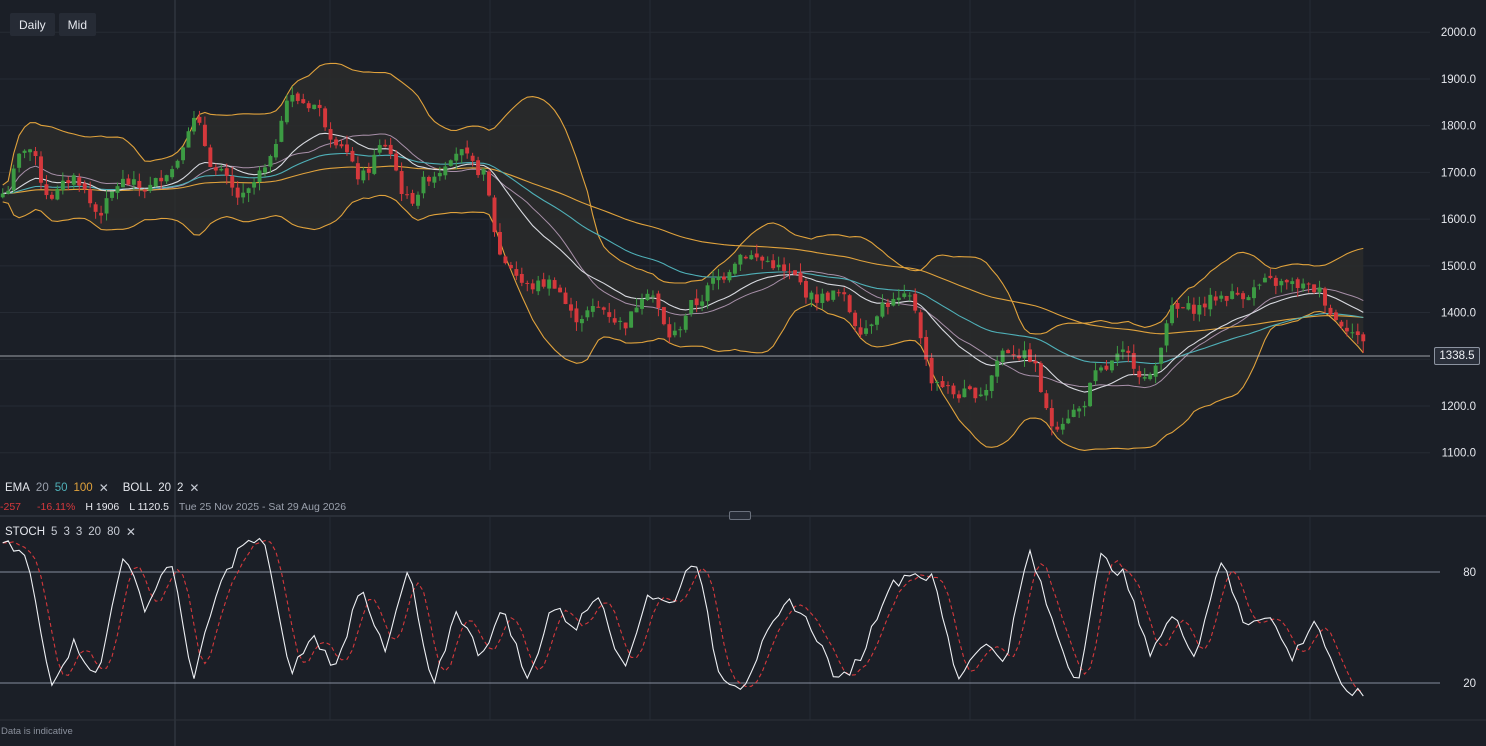 The height and width of the screenshot is (746, 1486). I want to click on price-type-button: Mid, so click(77, 24).